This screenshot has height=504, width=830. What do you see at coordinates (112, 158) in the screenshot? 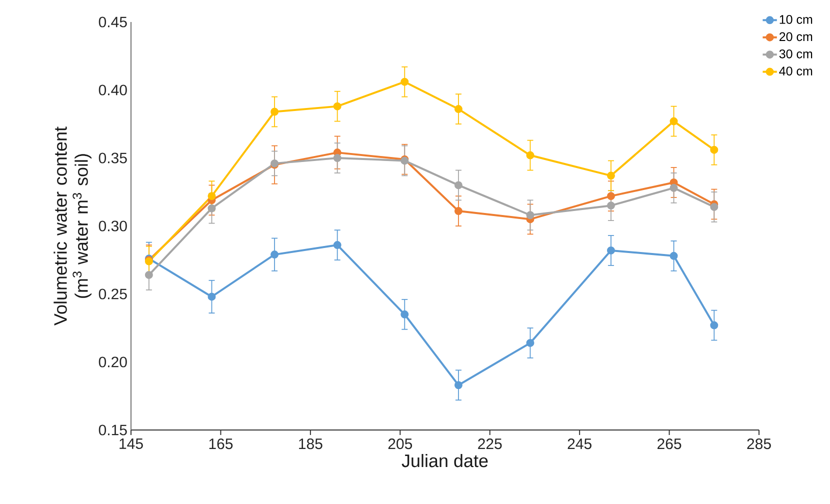
I see `y-tick-label: 0.35` at bounding box center [112, 158].